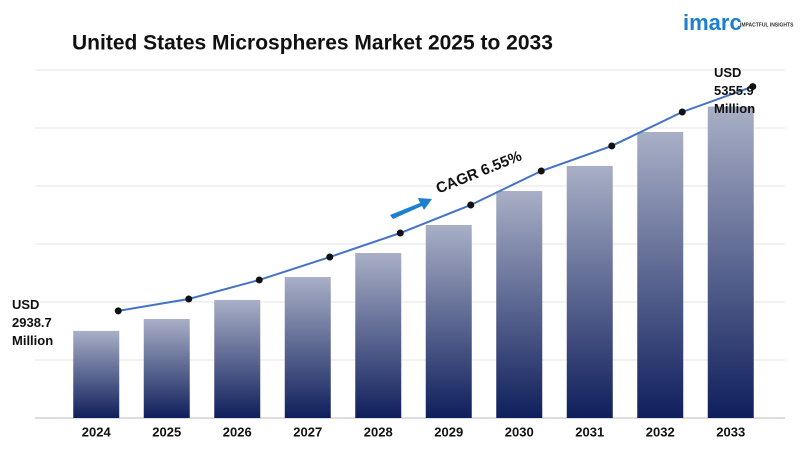 This screenshot has height=450, width=800. Describe the element at coordinates (378, 431) in the screenshot. I see `x-tick-label: 2028` at that location.